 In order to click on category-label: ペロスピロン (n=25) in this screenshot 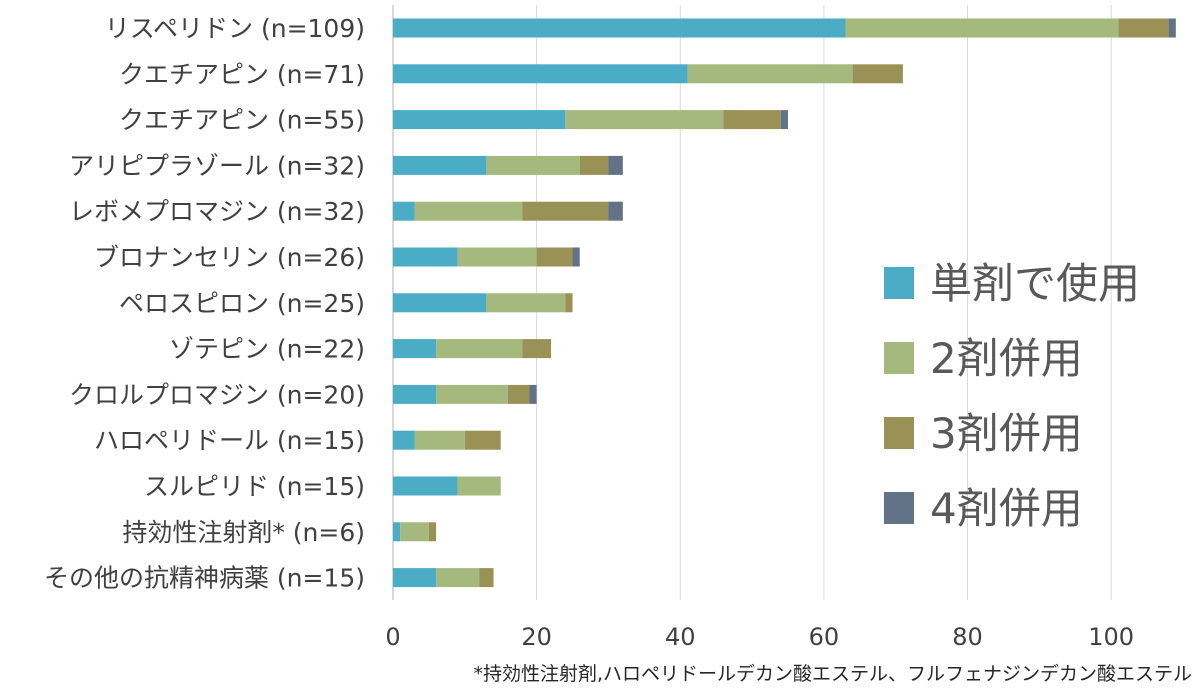, I will do `click(242, 303)`.